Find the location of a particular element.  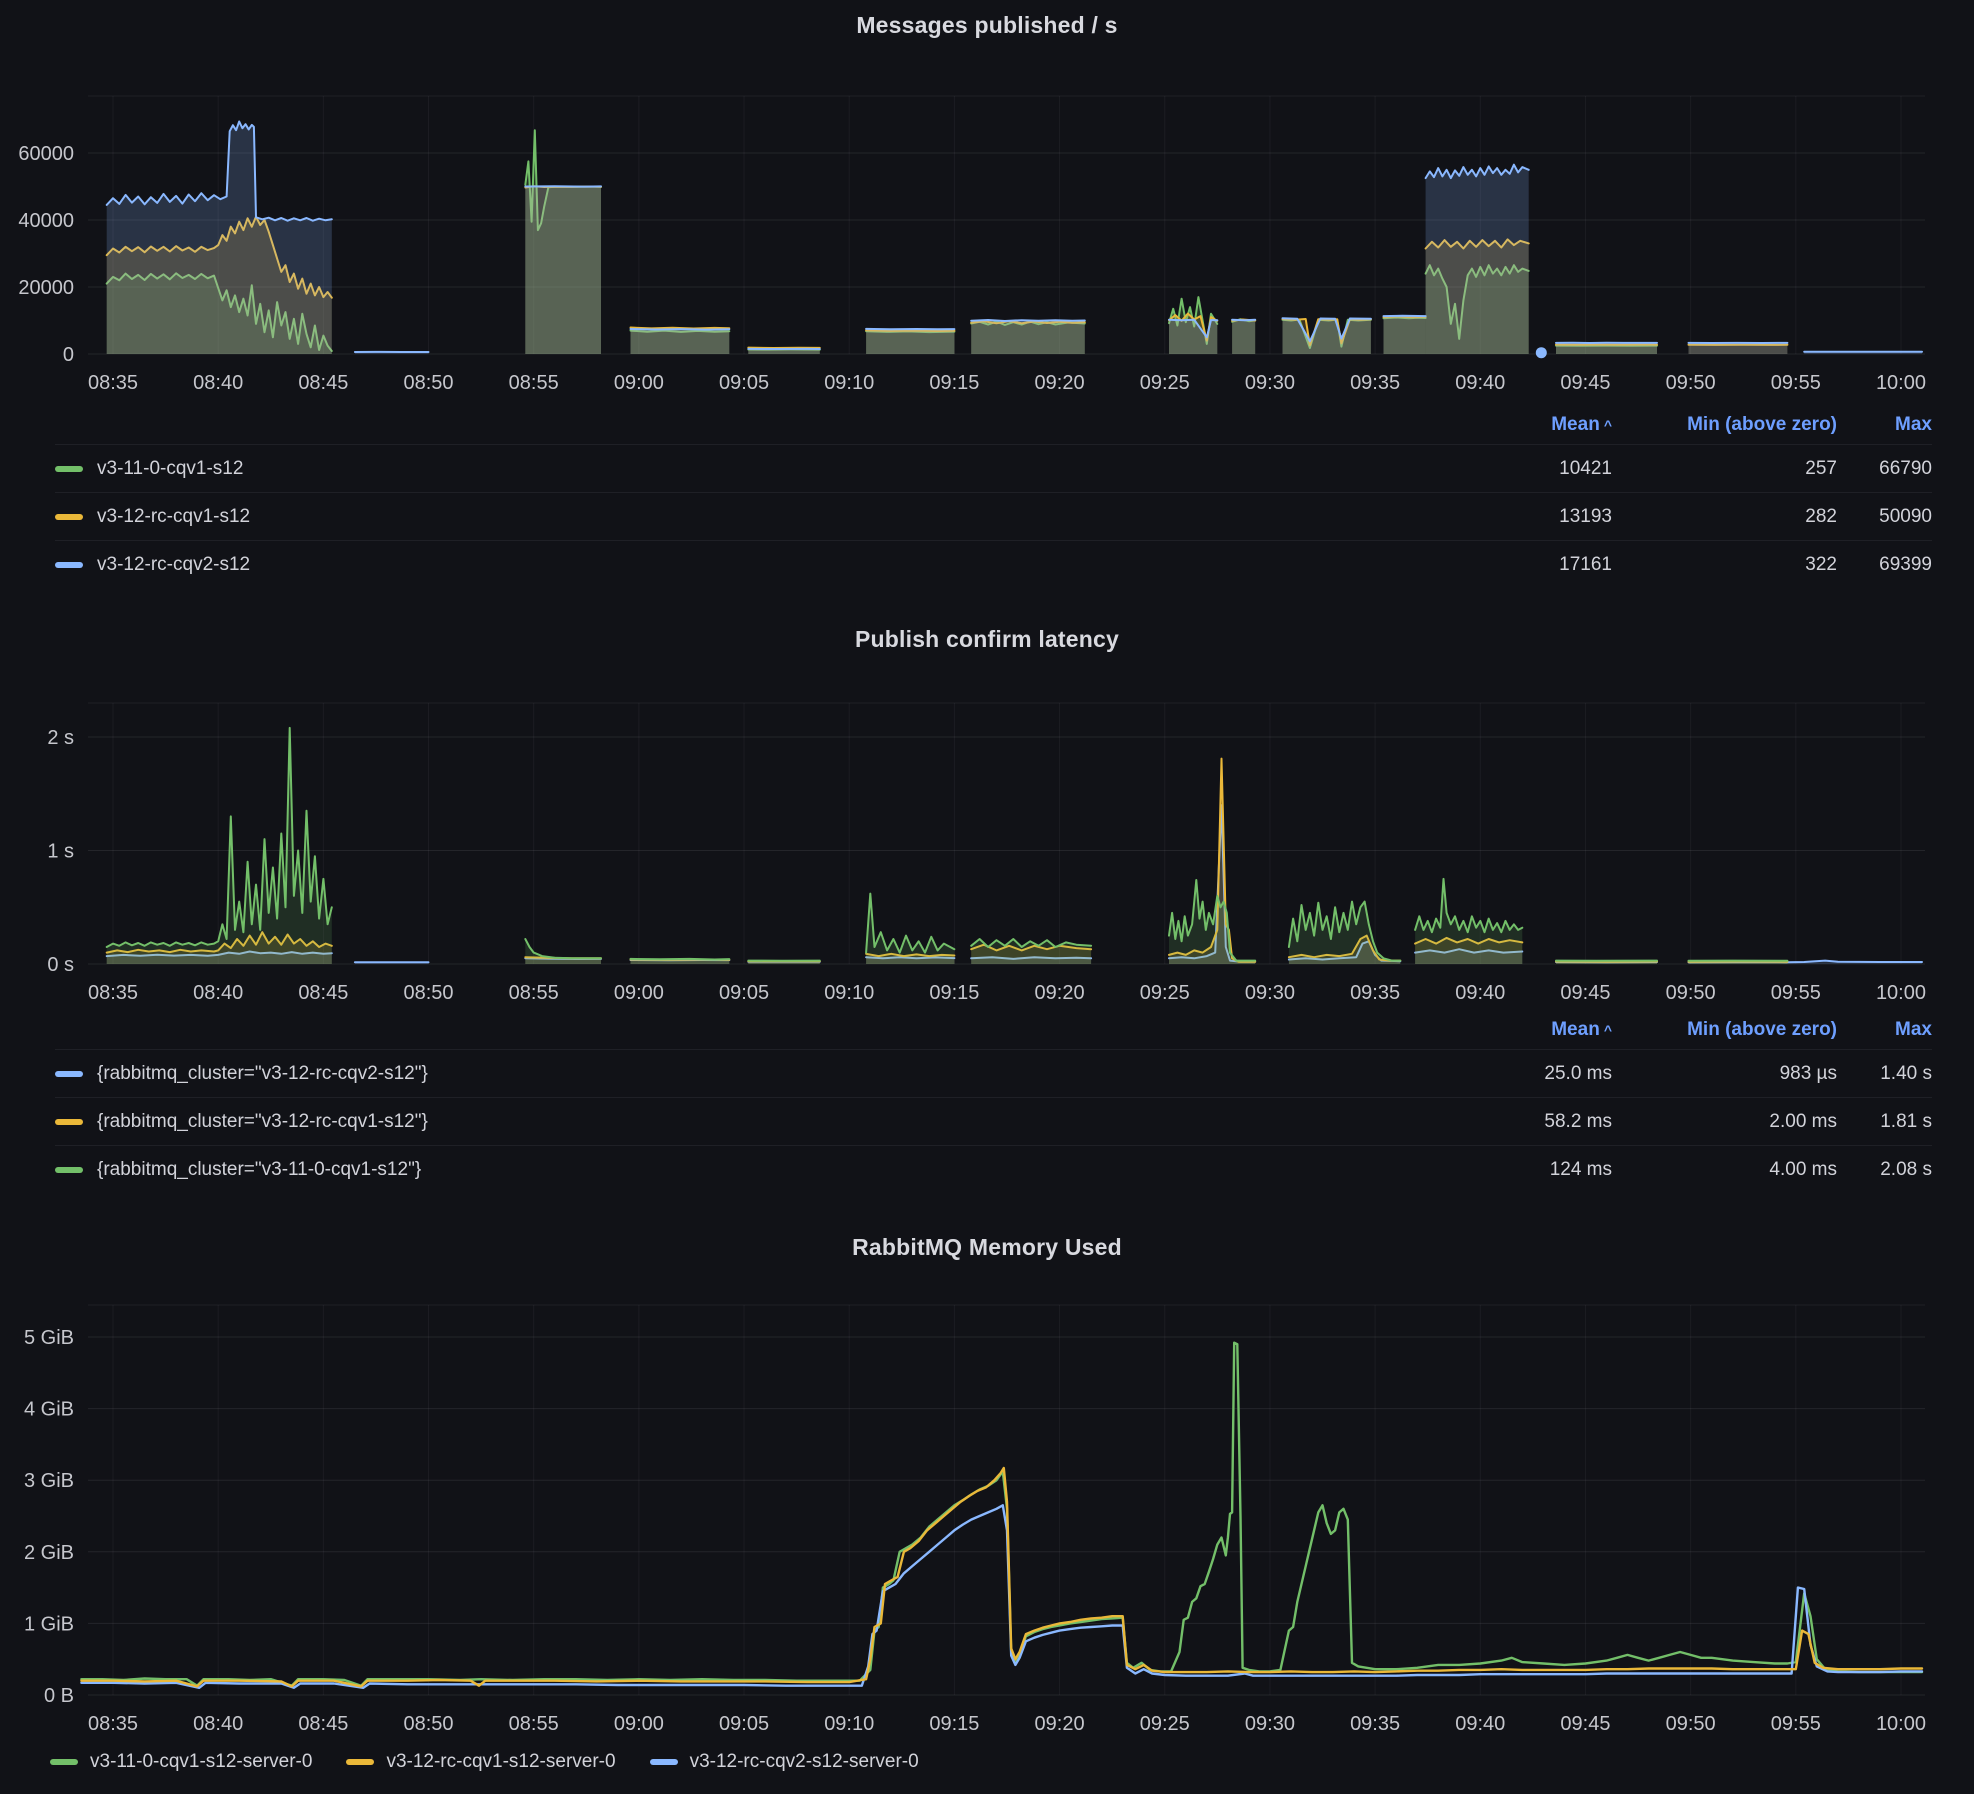

legend-value-mean: 124 ms is located at coordinates (1580, 1169).